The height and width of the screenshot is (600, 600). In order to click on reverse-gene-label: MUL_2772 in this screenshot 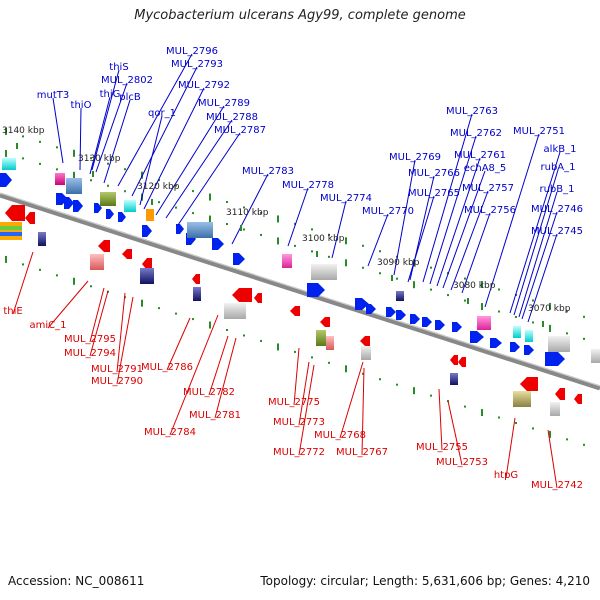, I will do `click(299, 452)`.